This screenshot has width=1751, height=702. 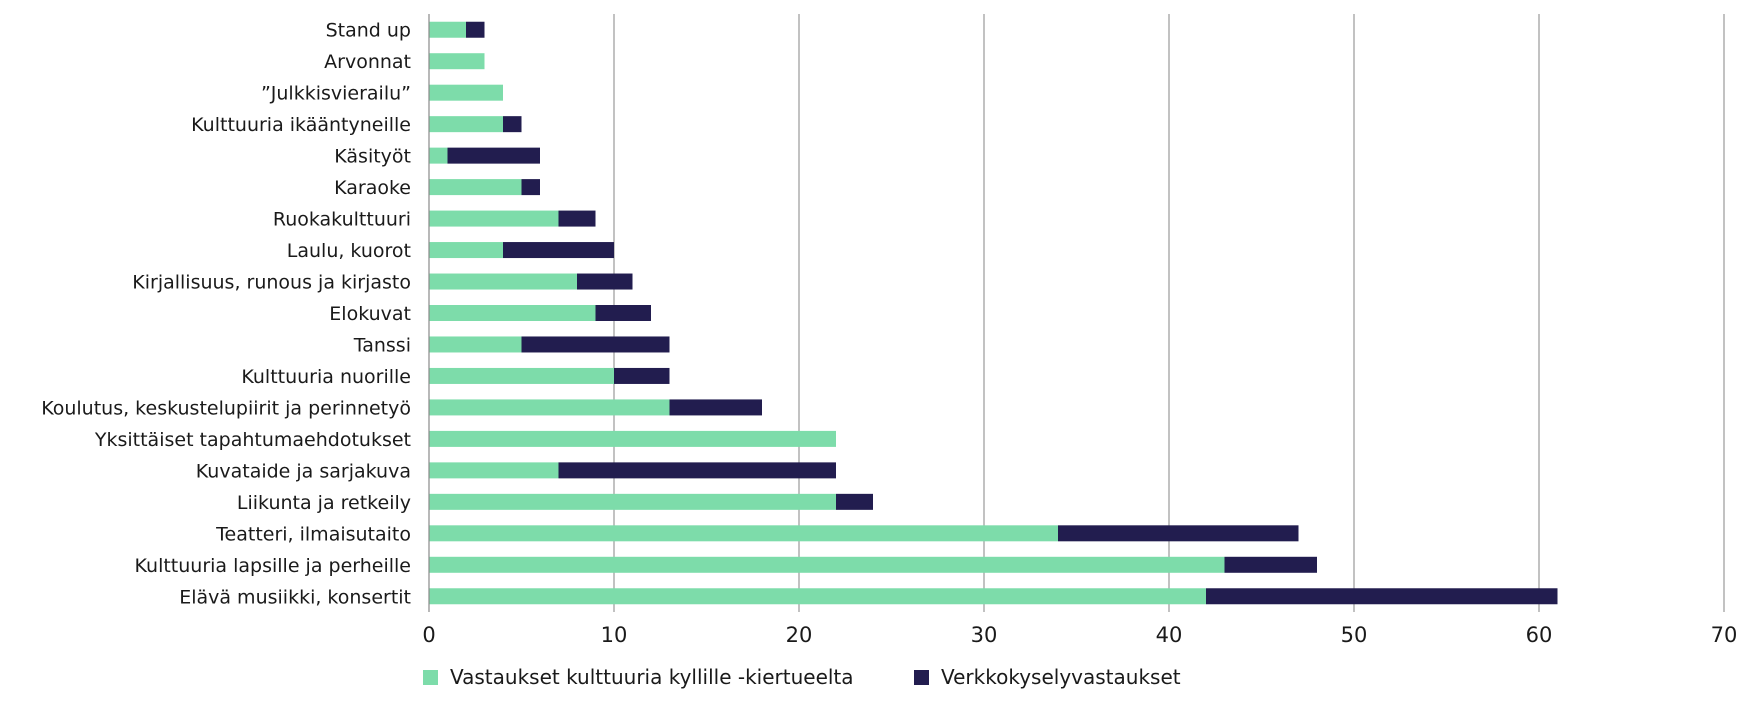 I want to click on x-tick-label: 40, so click(x=1169, y=635).